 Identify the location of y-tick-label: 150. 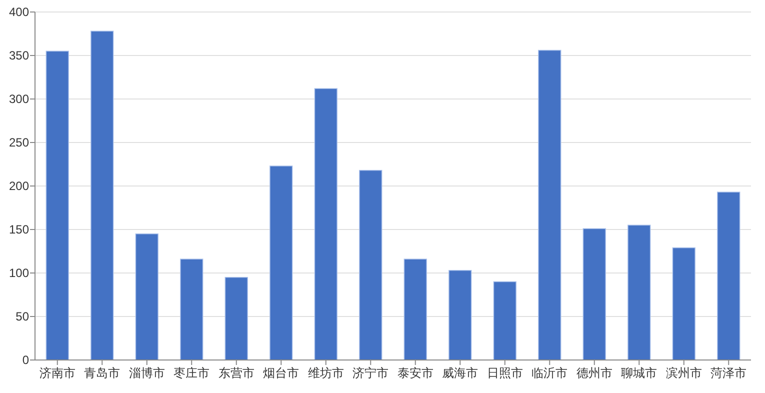
(19, 229).